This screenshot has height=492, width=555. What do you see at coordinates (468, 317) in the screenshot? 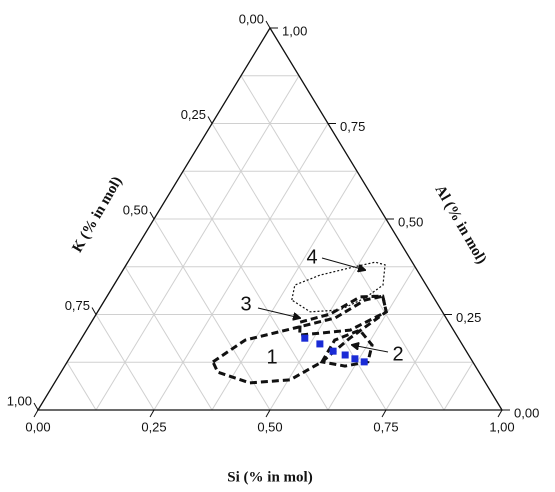
I see `right-tick-label: 0,25` at bounding box center [468, 317].